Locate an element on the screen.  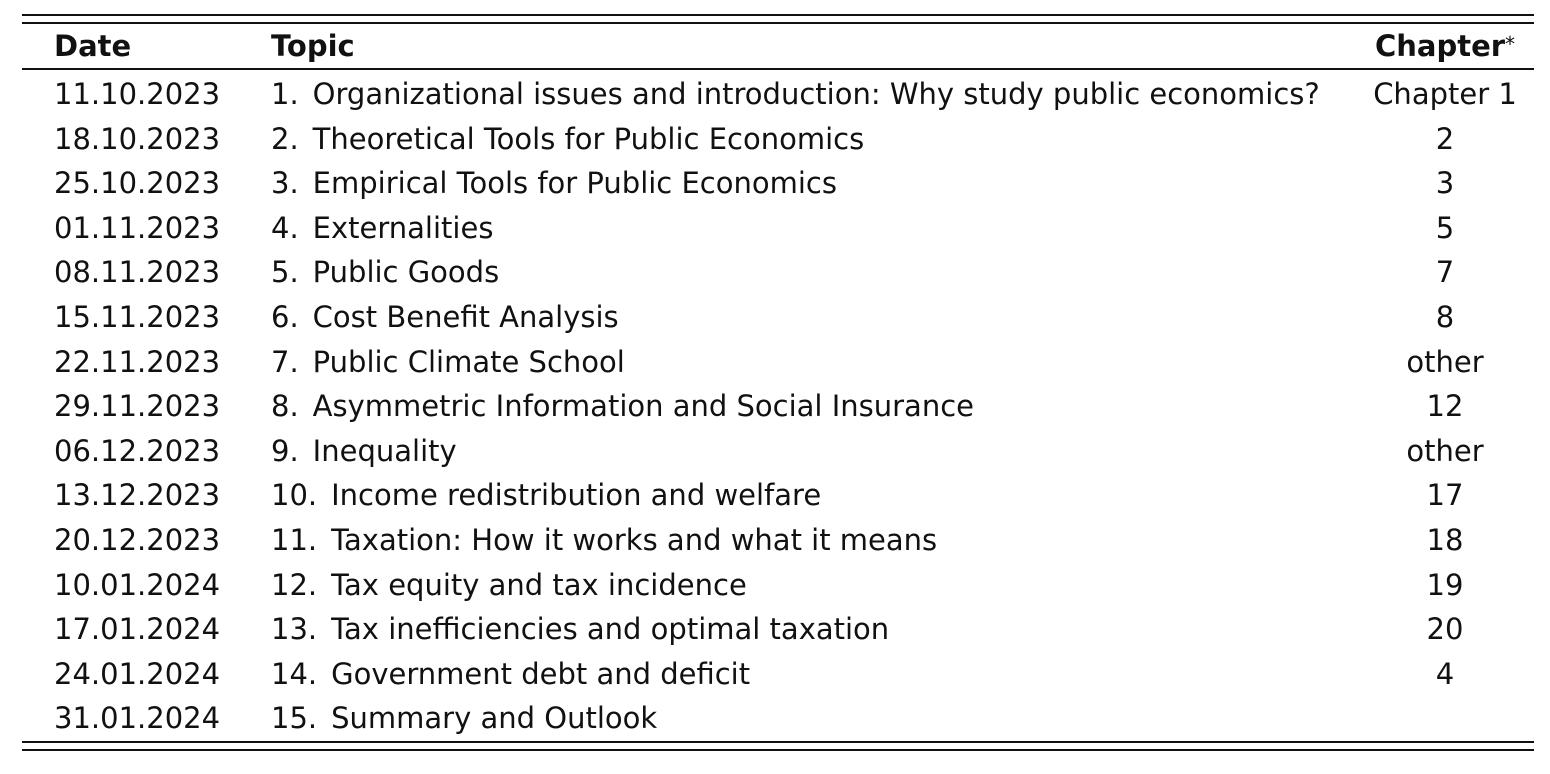
header-row: Date Topic Chapter* is located at coordinates (778, 46).